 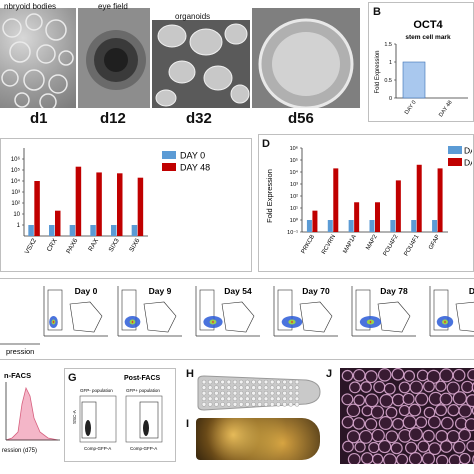 What do you see at coordinates (16, 170) in the screenshot?
I see `panel-c-ytick-label: 10⁵` at bounding box center [16, 170].